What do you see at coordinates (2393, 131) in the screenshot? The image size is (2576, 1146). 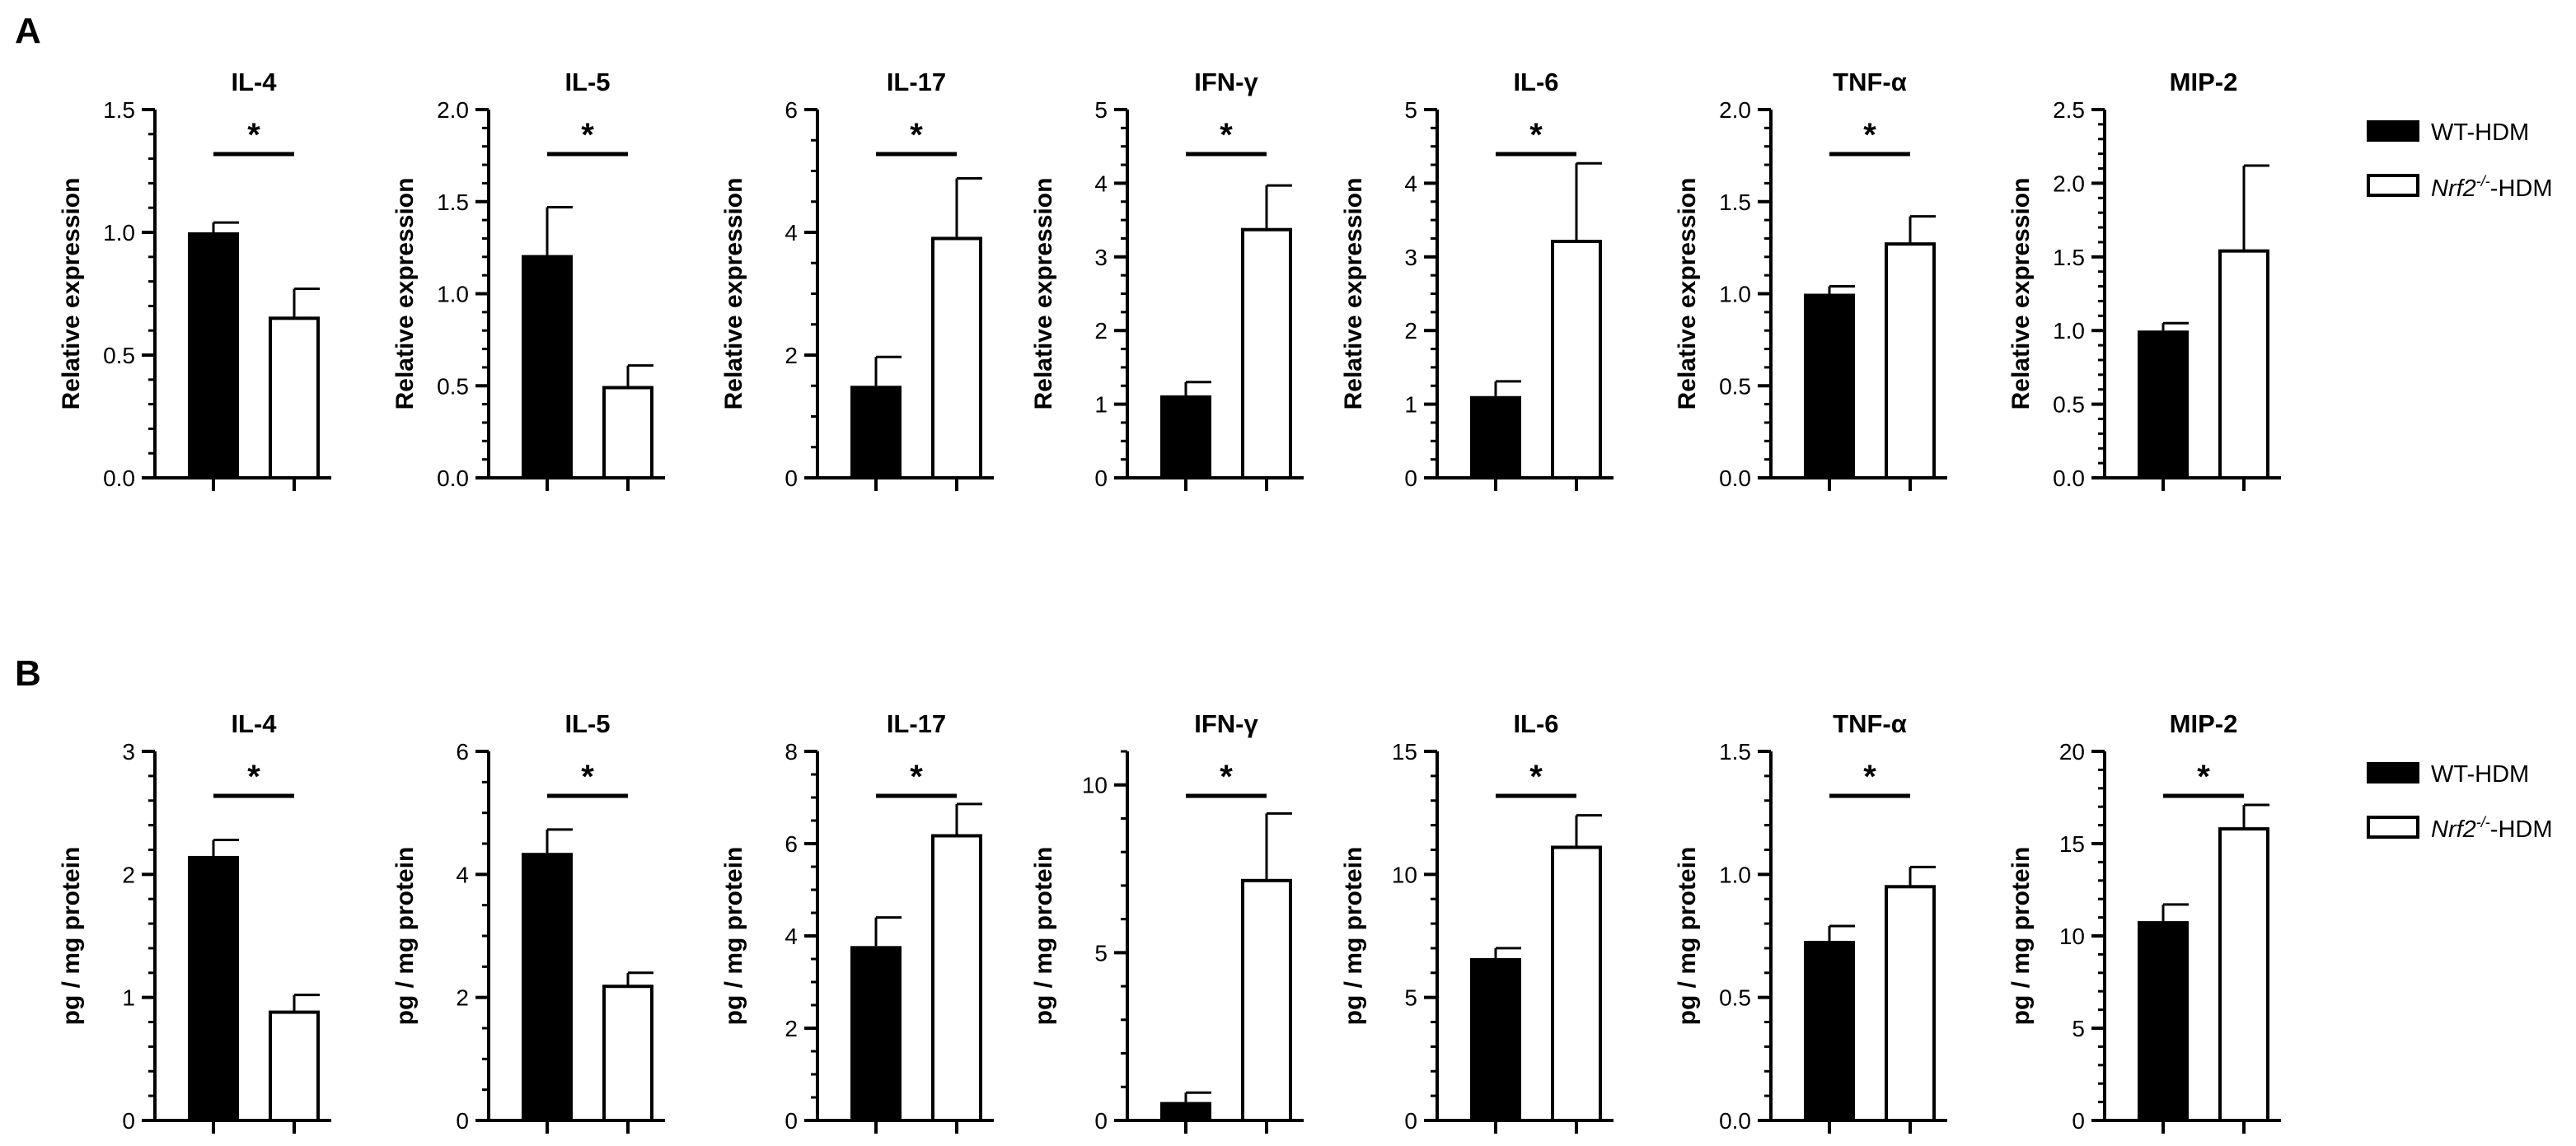 I see `legend-swatch-wt` at bounding box center [2393, 131].